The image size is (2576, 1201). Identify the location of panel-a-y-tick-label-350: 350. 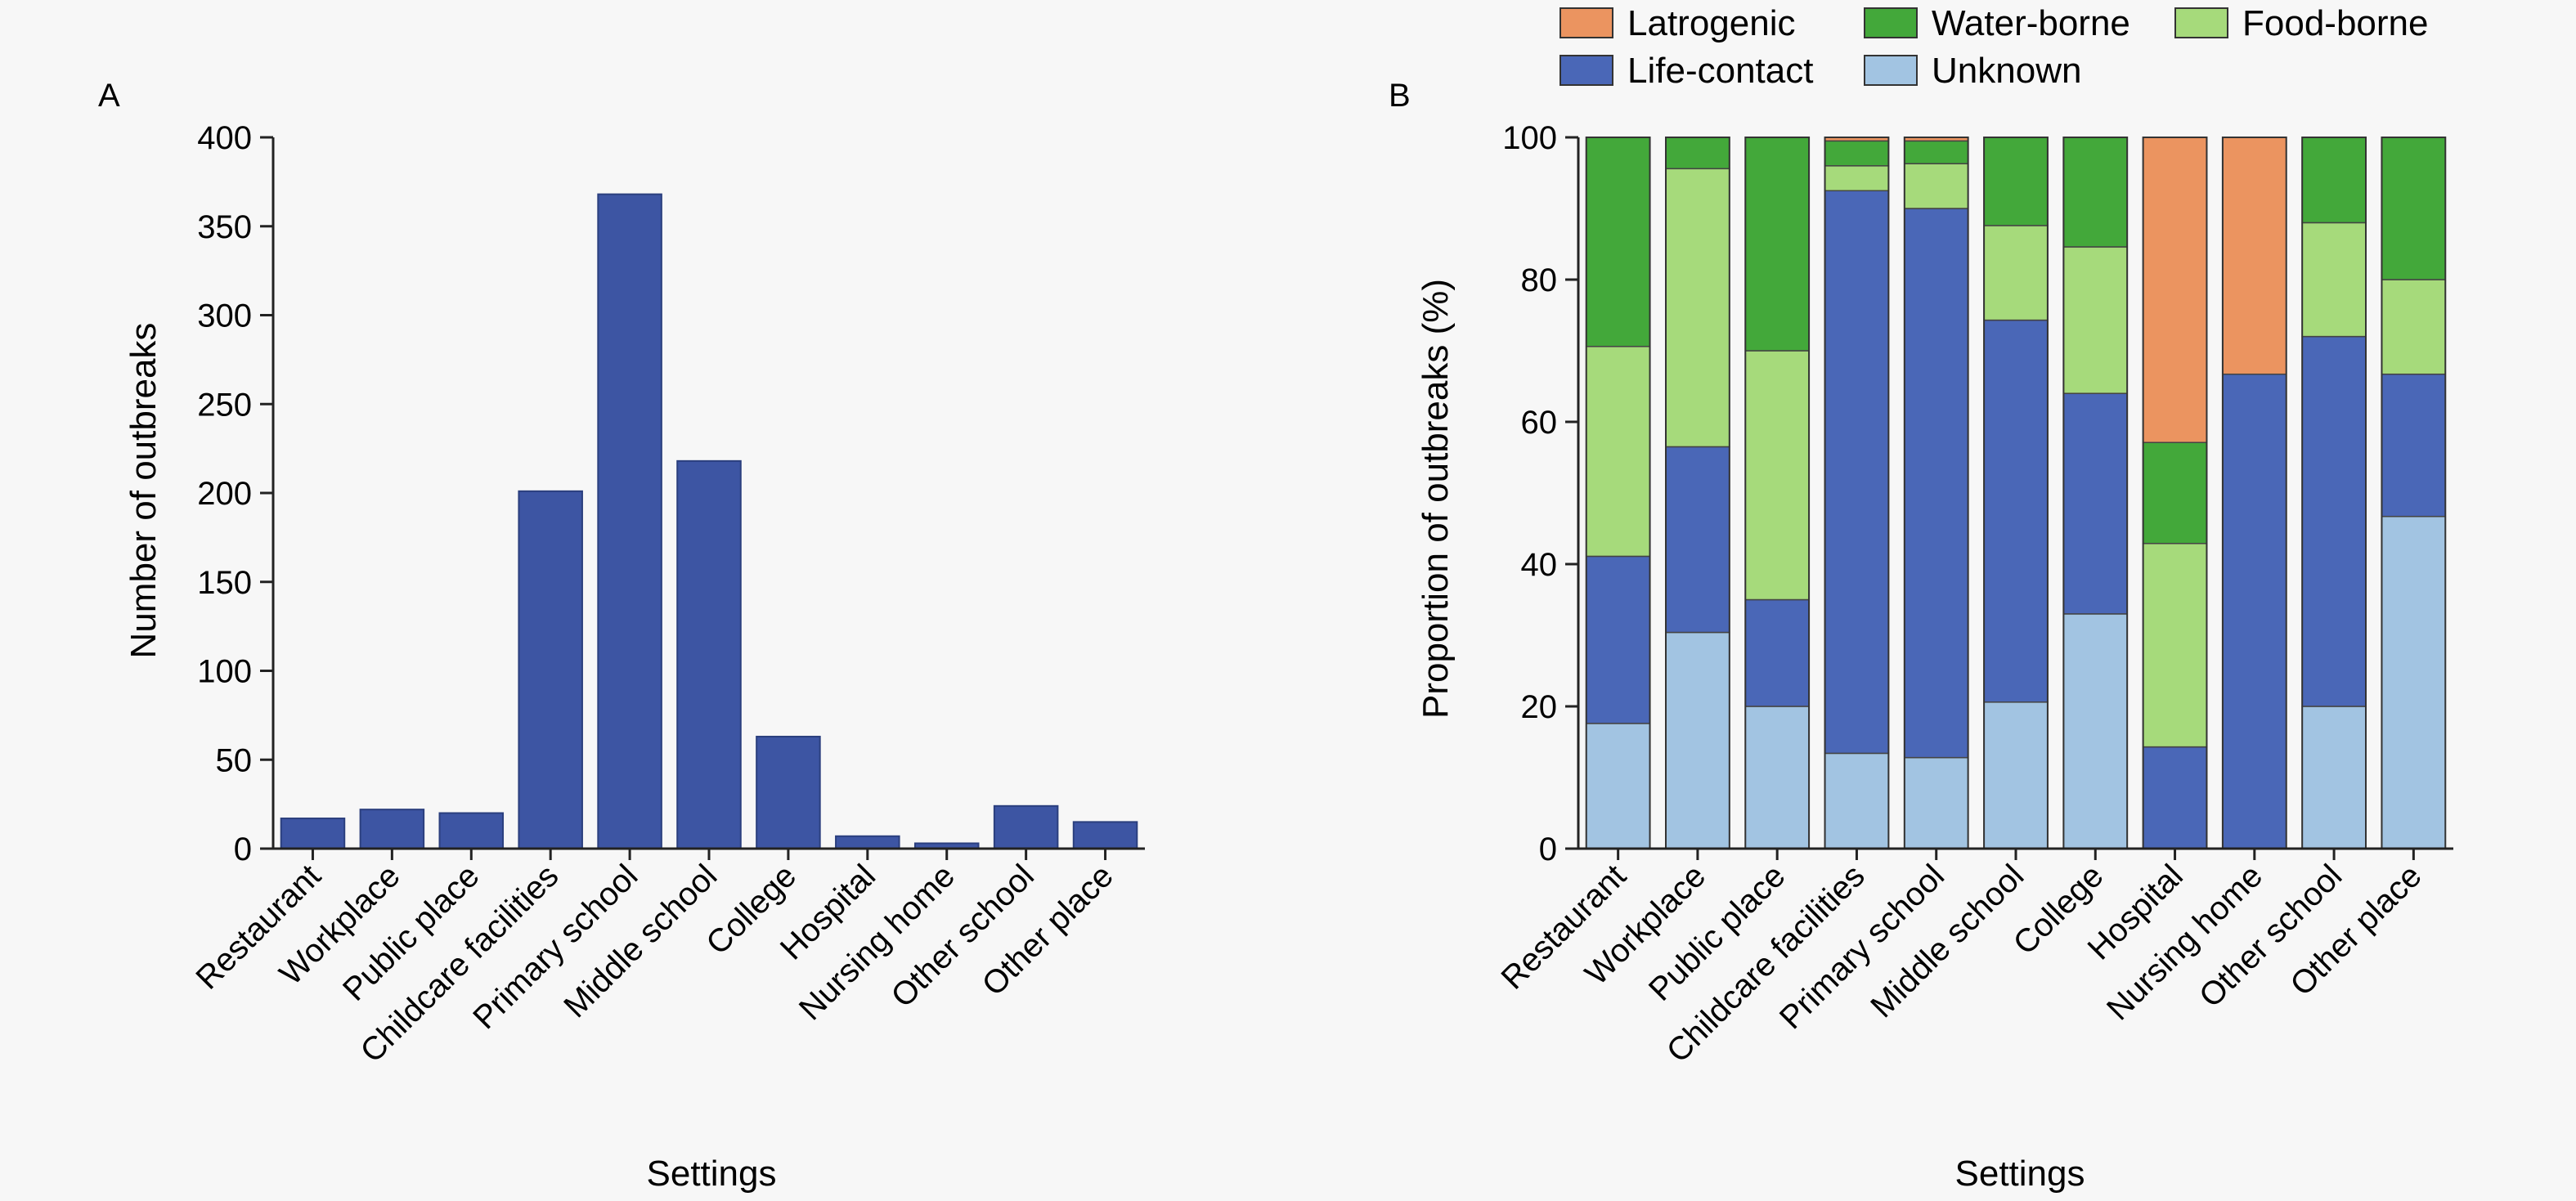
(224, 227).